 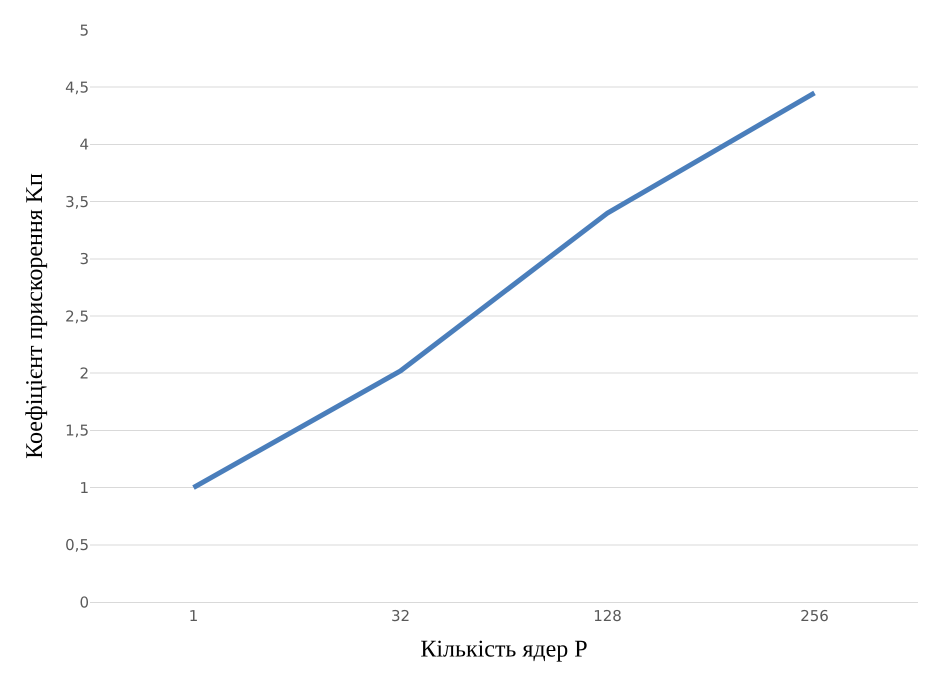 I want to click on x-tick-label: 256, so click(x=814, y=616).